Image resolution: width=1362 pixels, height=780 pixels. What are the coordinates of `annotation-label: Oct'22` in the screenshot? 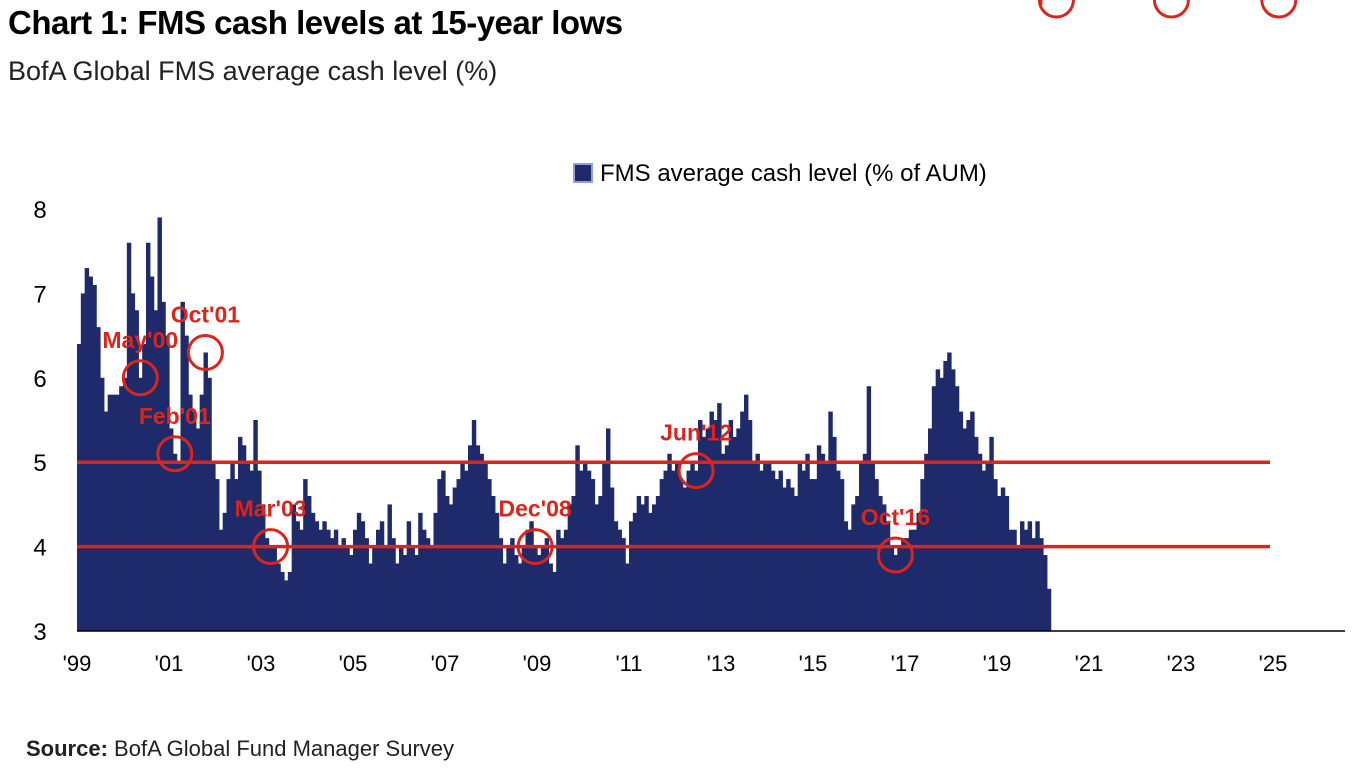 It's located at (1171, 2).